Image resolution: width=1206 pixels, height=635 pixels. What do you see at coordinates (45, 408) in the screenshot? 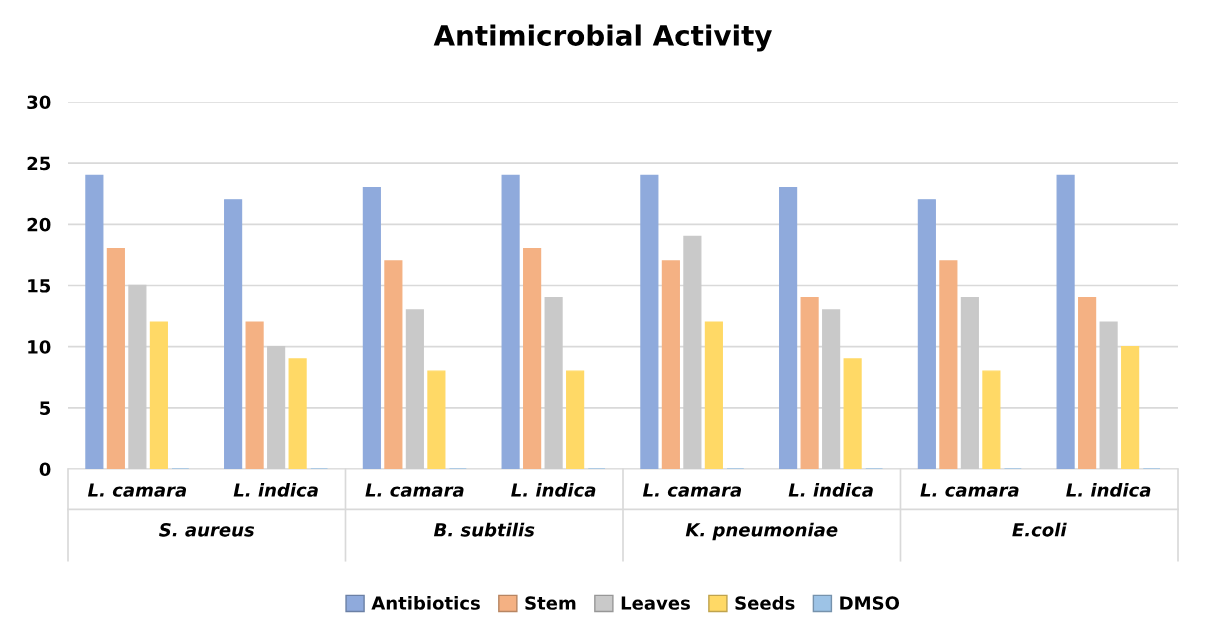
I see `y-tick-label: 5` at bounding box center [45, 408].